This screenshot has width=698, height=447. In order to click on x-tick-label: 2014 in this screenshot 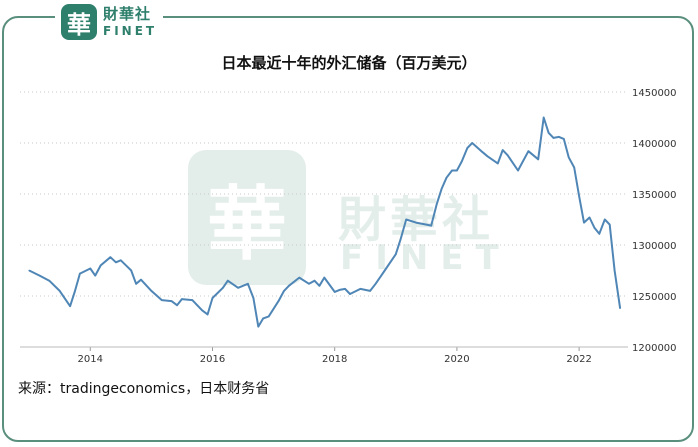, I will do `click(90, 359)`.